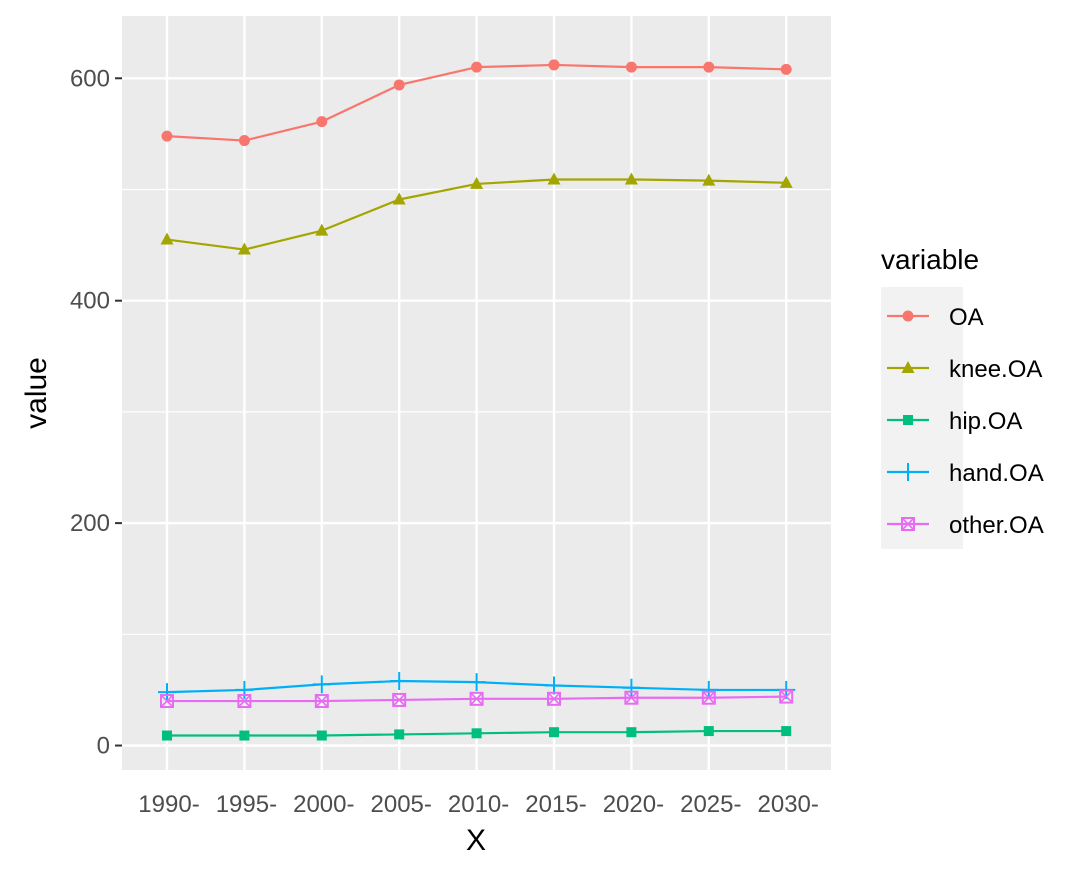 The image size is (1092, 873). What do you see at coordinates (246, 804) in the screenshot?
I see `x-tick-label: 1995-` at bounding box center [246, 804].